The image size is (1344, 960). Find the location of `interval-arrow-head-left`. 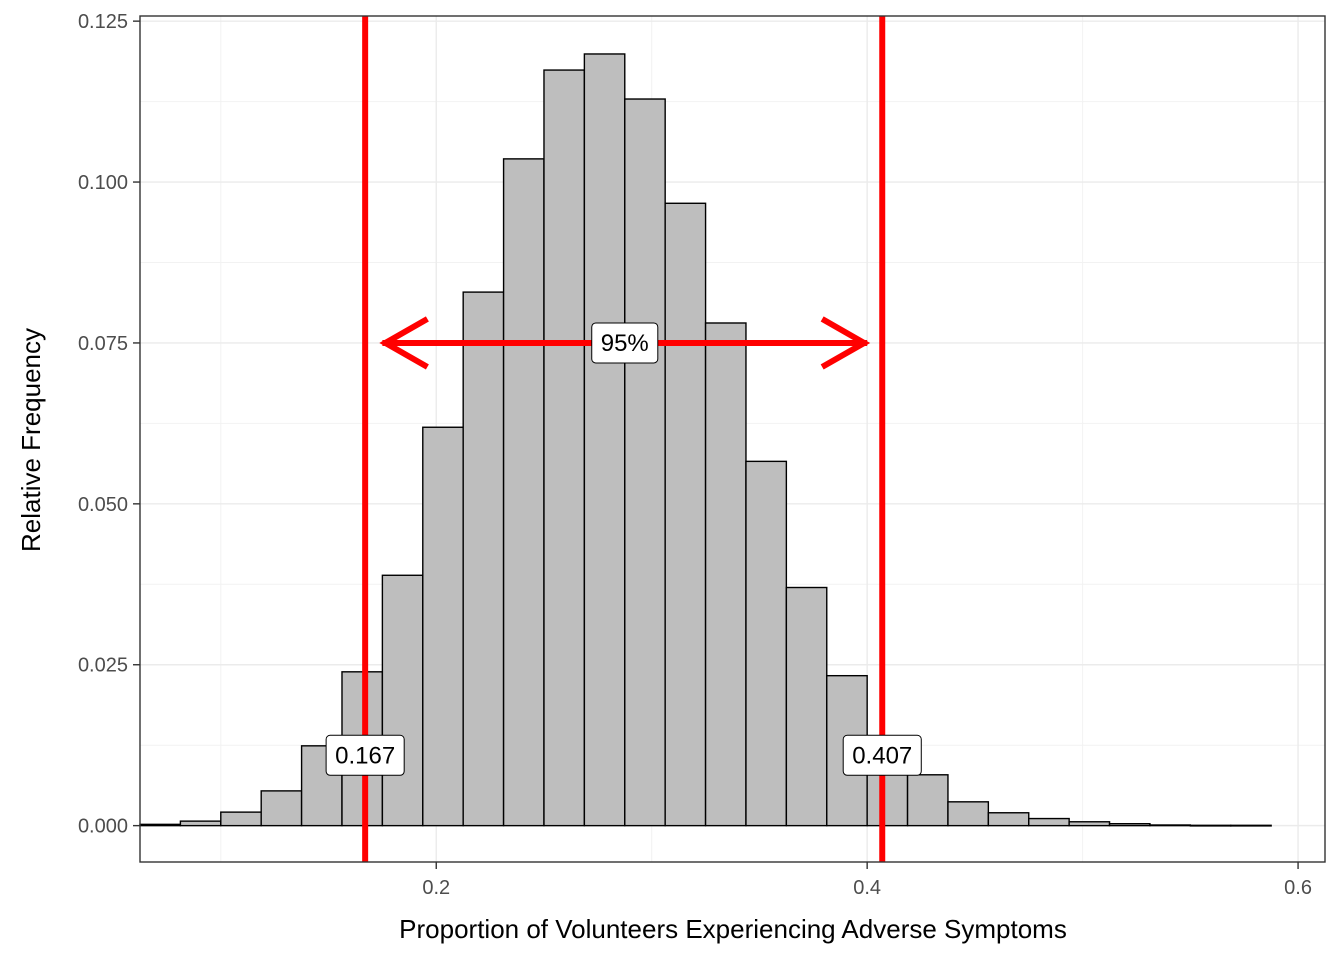

interval-arrow-head-left is located at coordinates (404, 343).